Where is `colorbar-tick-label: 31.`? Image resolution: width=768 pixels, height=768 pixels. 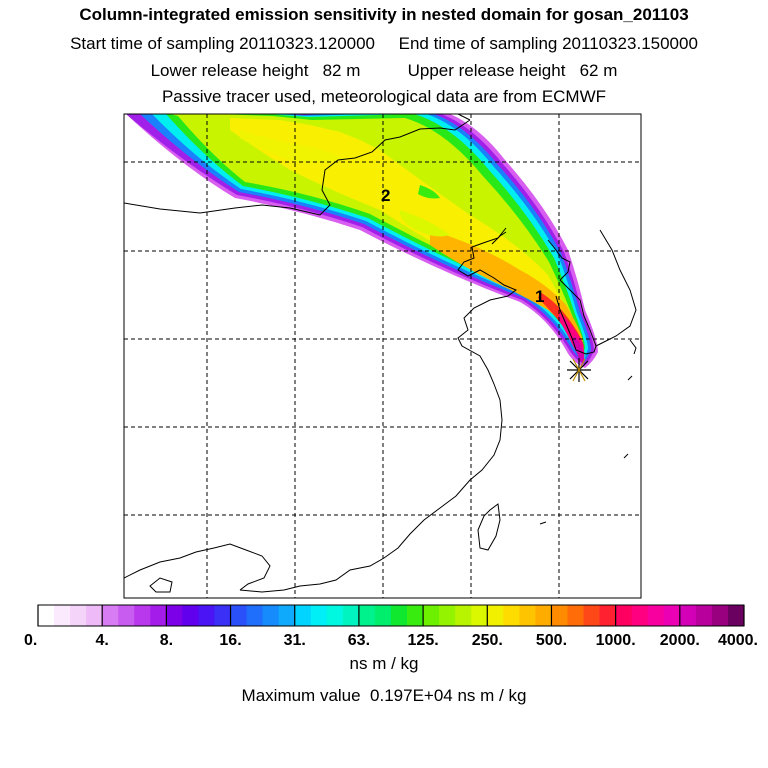 colorbar-tick-label: 31. is located at coordinates (295, 640).